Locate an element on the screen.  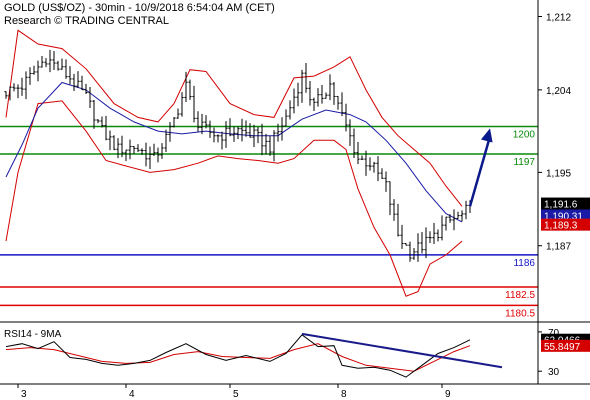
rsi-axis-label: 70 is located at coordinates (554, 333).